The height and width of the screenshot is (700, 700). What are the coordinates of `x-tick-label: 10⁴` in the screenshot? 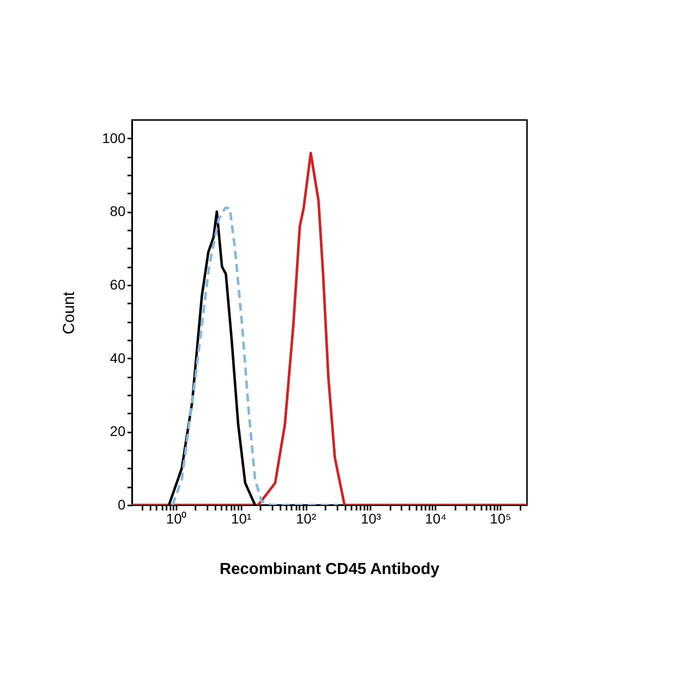 It's located at (435, 518).